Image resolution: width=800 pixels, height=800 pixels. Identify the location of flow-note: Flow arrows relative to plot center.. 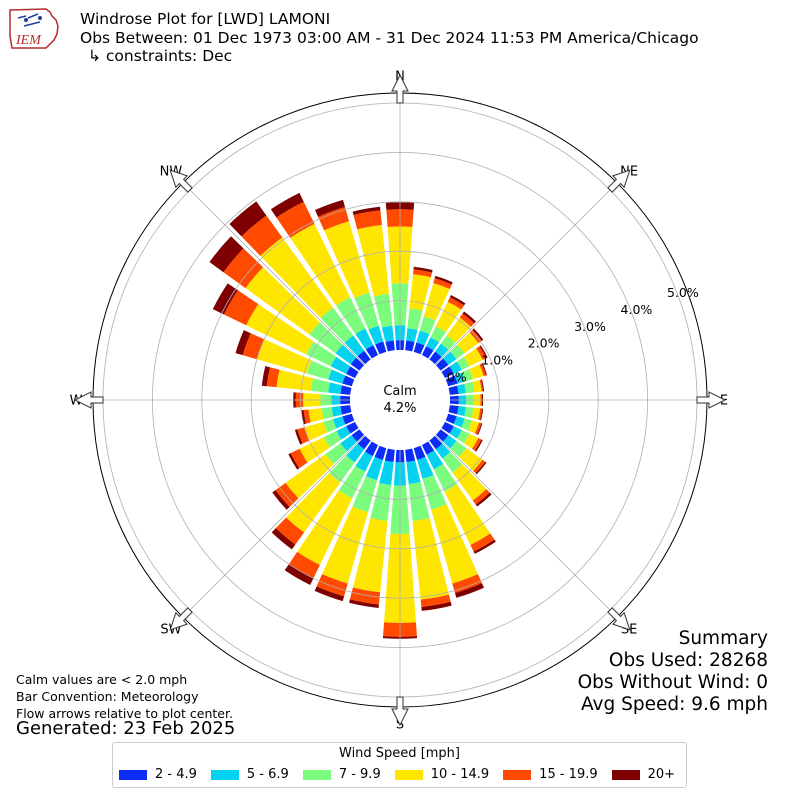
(124, 713).